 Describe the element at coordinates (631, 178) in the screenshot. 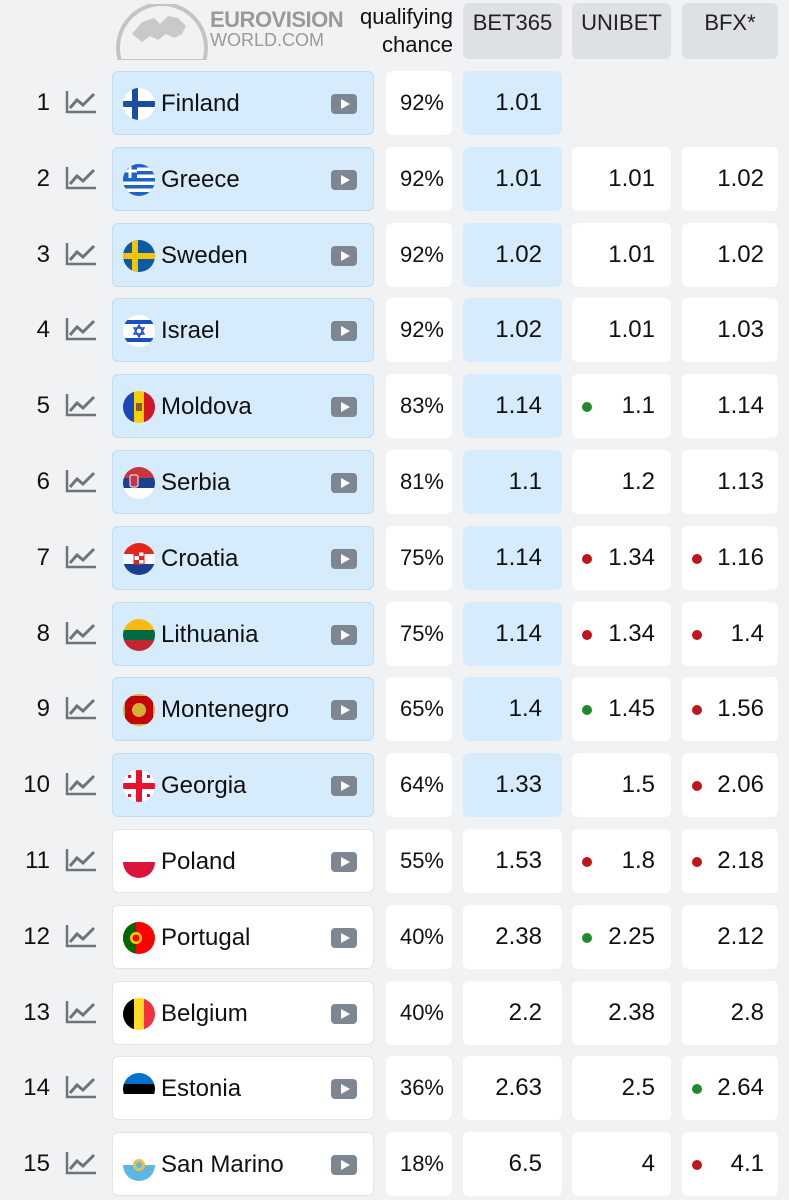

I see `odds-value: 1.01` at that location.